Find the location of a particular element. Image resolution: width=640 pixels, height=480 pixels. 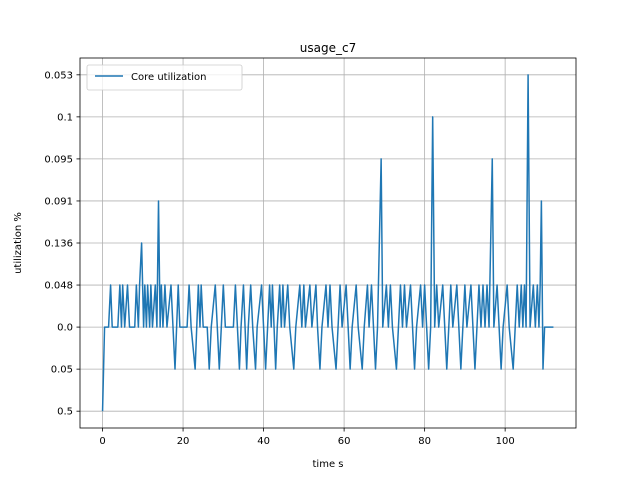

y-tick-label: 0.091 is located at coordinates (58, 201).